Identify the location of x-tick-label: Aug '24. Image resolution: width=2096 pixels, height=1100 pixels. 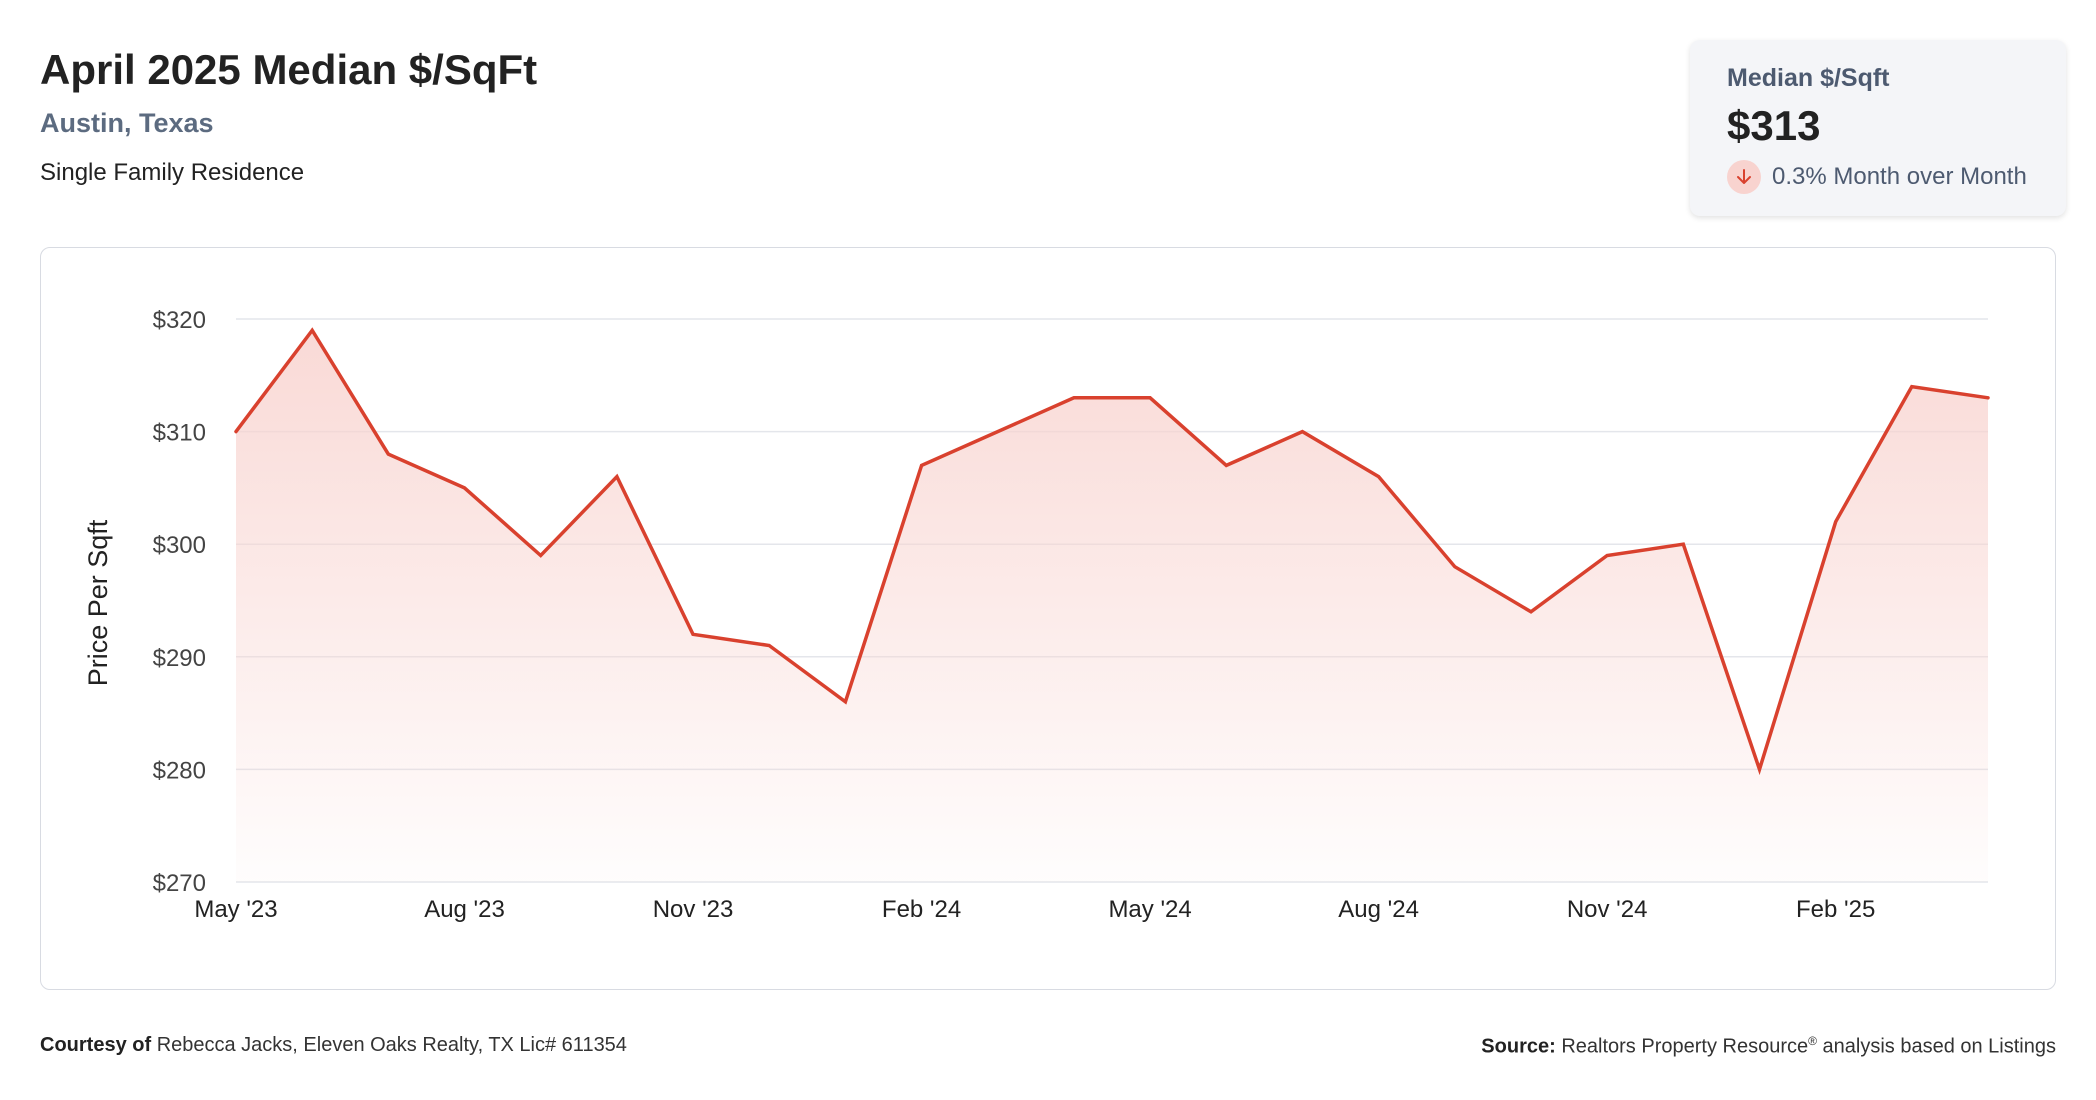
(1378, 909).